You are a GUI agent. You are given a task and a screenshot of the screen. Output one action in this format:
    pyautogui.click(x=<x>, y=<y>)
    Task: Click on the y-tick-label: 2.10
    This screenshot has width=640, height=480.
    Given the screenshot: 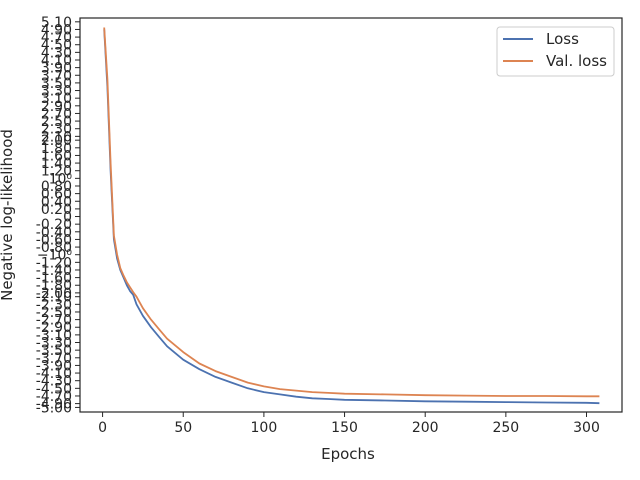 What is the action you would take?
    pyautogui.click(x=56, y=137)
    